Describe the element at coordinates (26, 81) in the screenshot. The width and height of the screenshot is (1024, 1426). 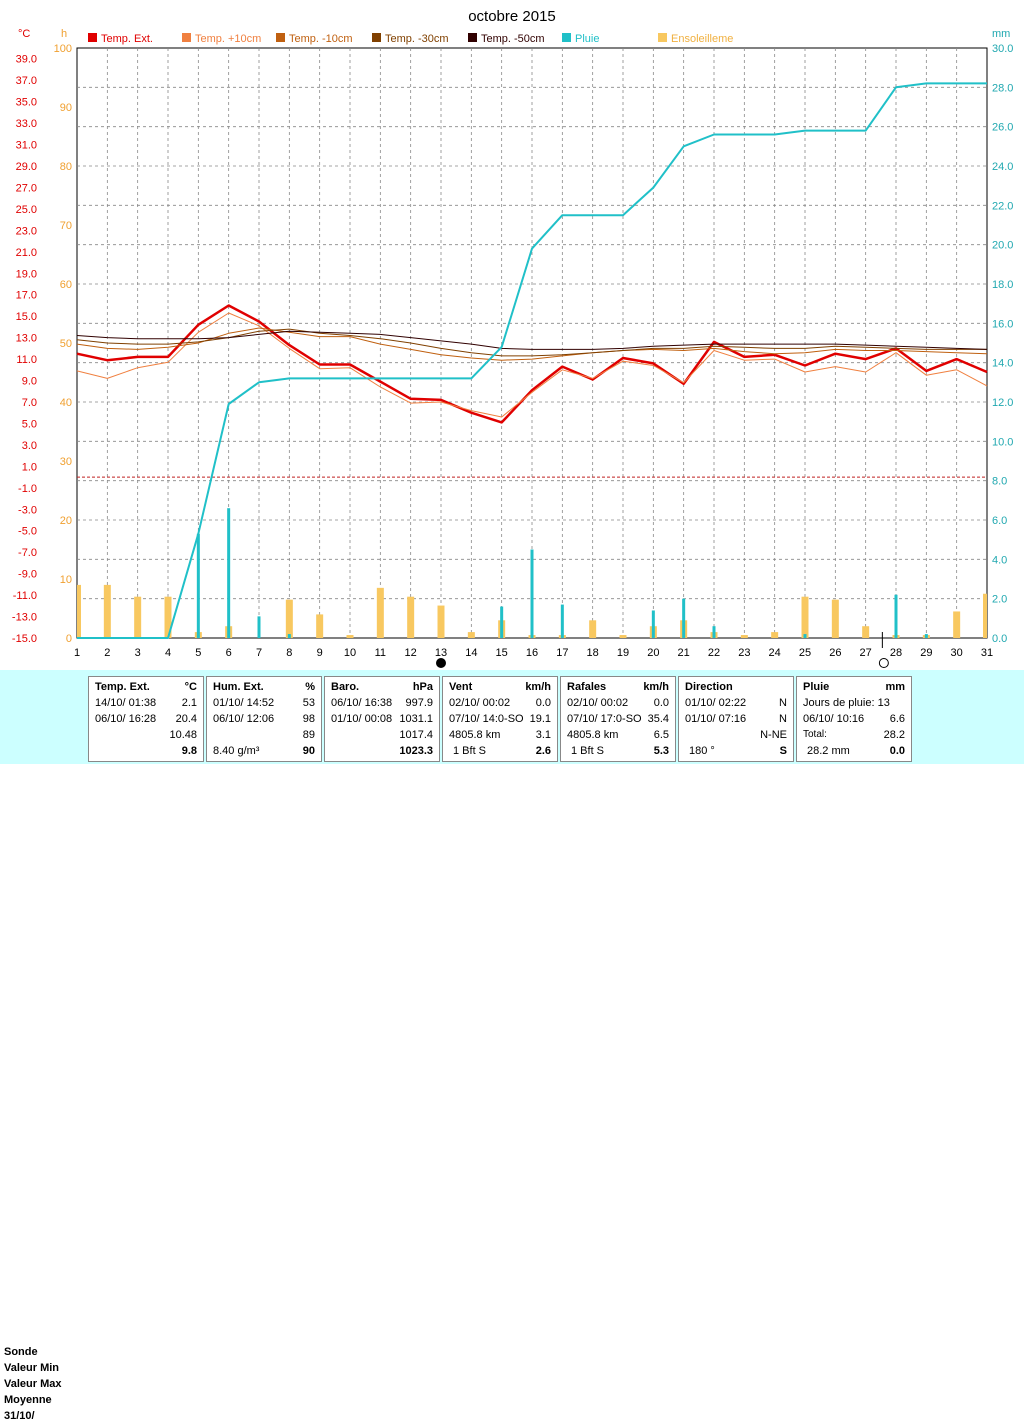
I see `temp-tick-label: 37.0` at that location.